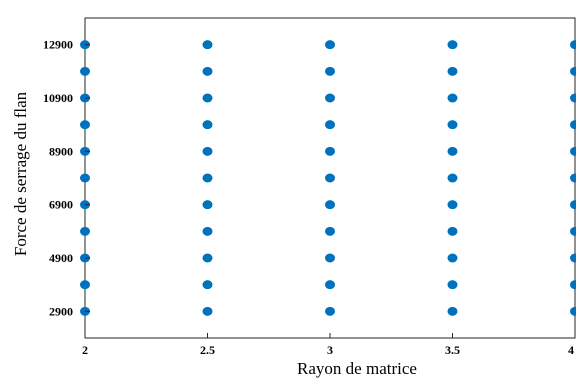 The image size is (576, 379). I want to click on x-tick-label: 4, so click(571, 350).